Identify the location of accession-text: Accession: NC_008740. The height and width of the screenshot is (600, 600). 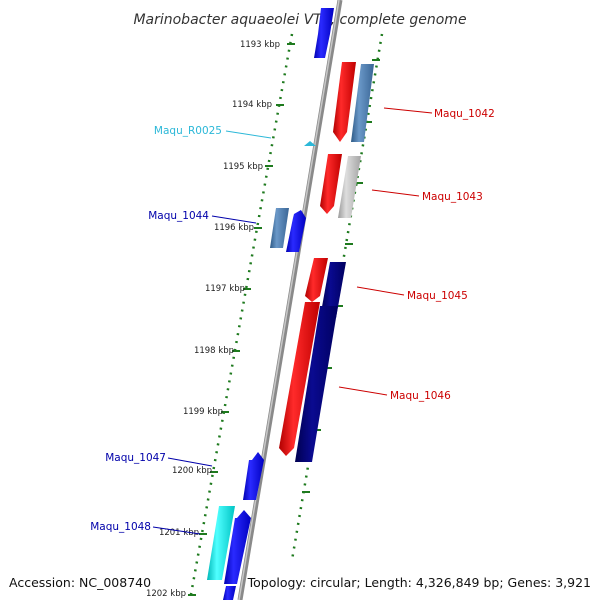
(80, 582).